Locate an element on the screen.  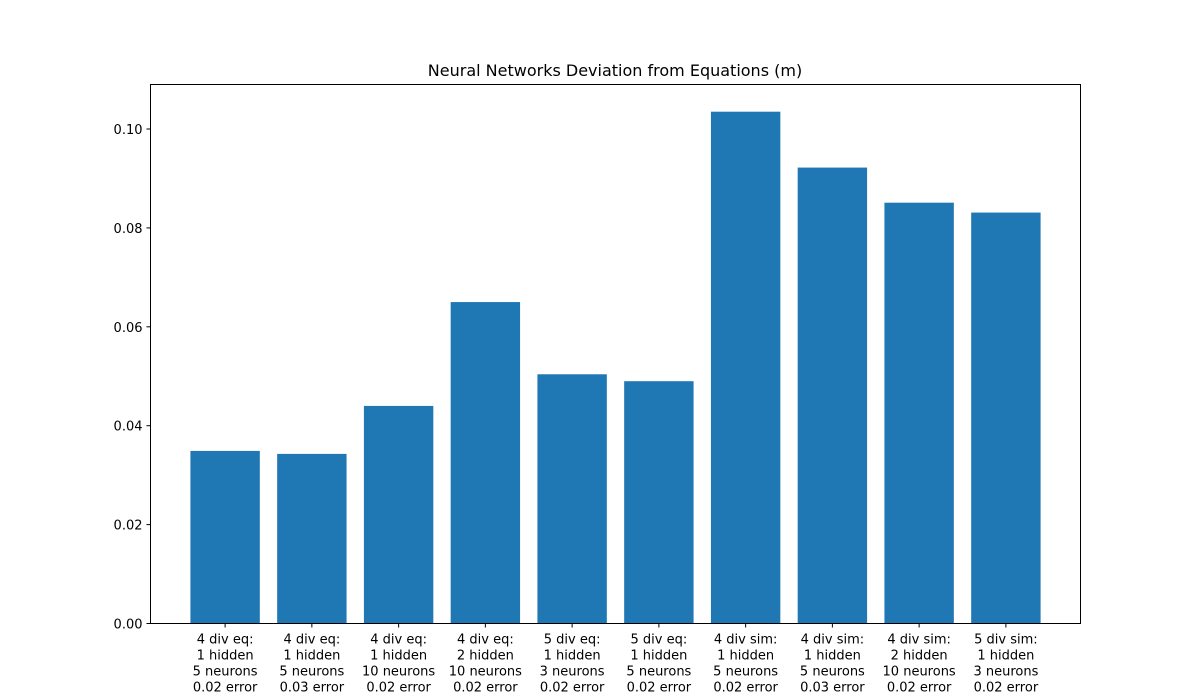
x-tick-label: 4 div eq: 2 hidden 10 neurons 0.02 error is located at coordinates (485, 664).